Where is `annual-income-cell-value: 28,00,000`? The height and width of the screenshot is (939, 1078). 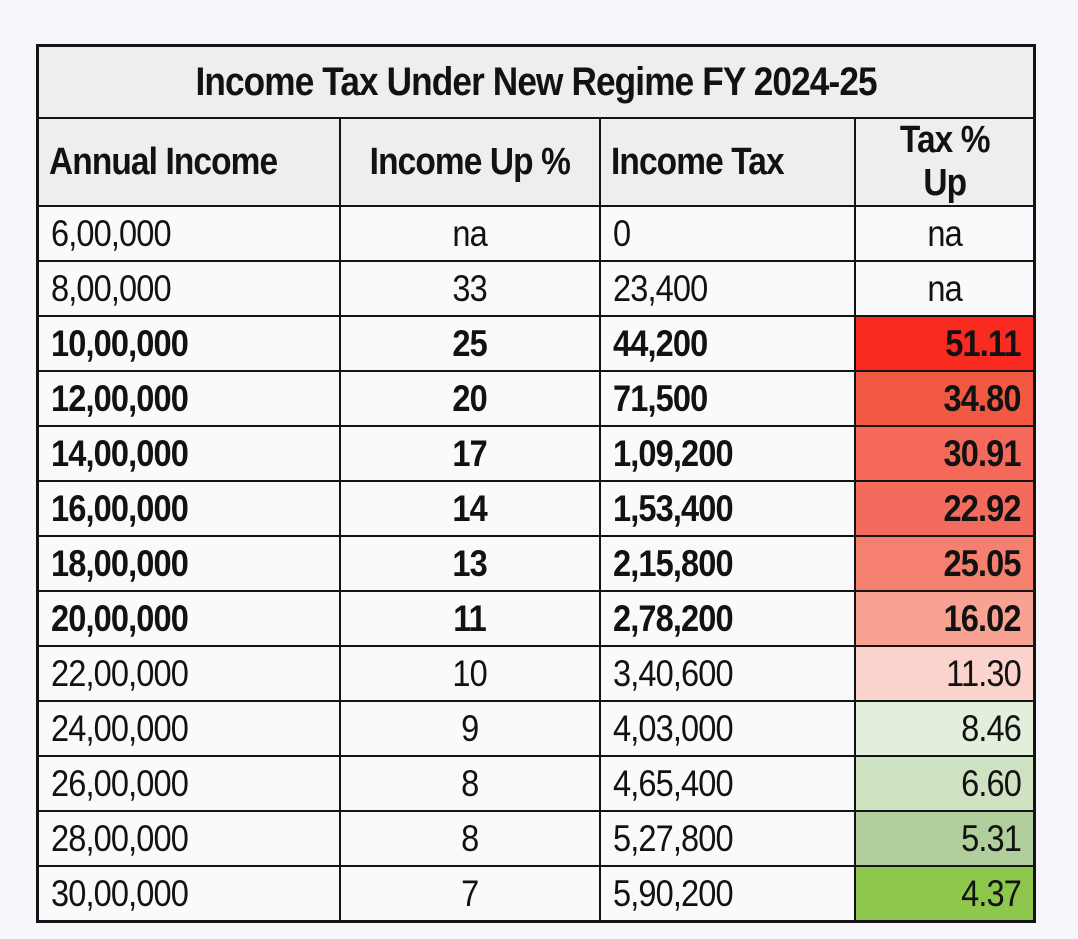 annual-income-cell-value: 28,00,000 is located at coordinates (120, 838).